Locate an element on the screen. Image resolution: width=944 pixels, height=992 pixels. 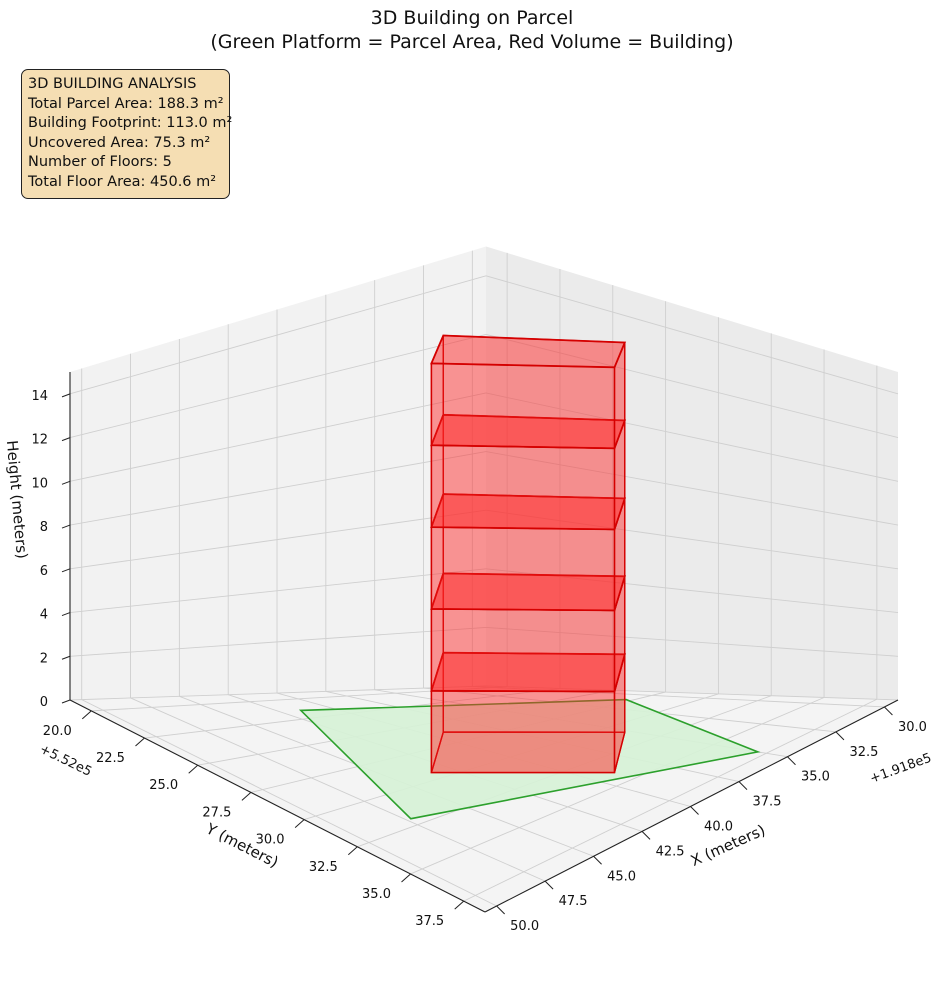
x-tick-label: 27.5 is located at coordinates (216, 812).